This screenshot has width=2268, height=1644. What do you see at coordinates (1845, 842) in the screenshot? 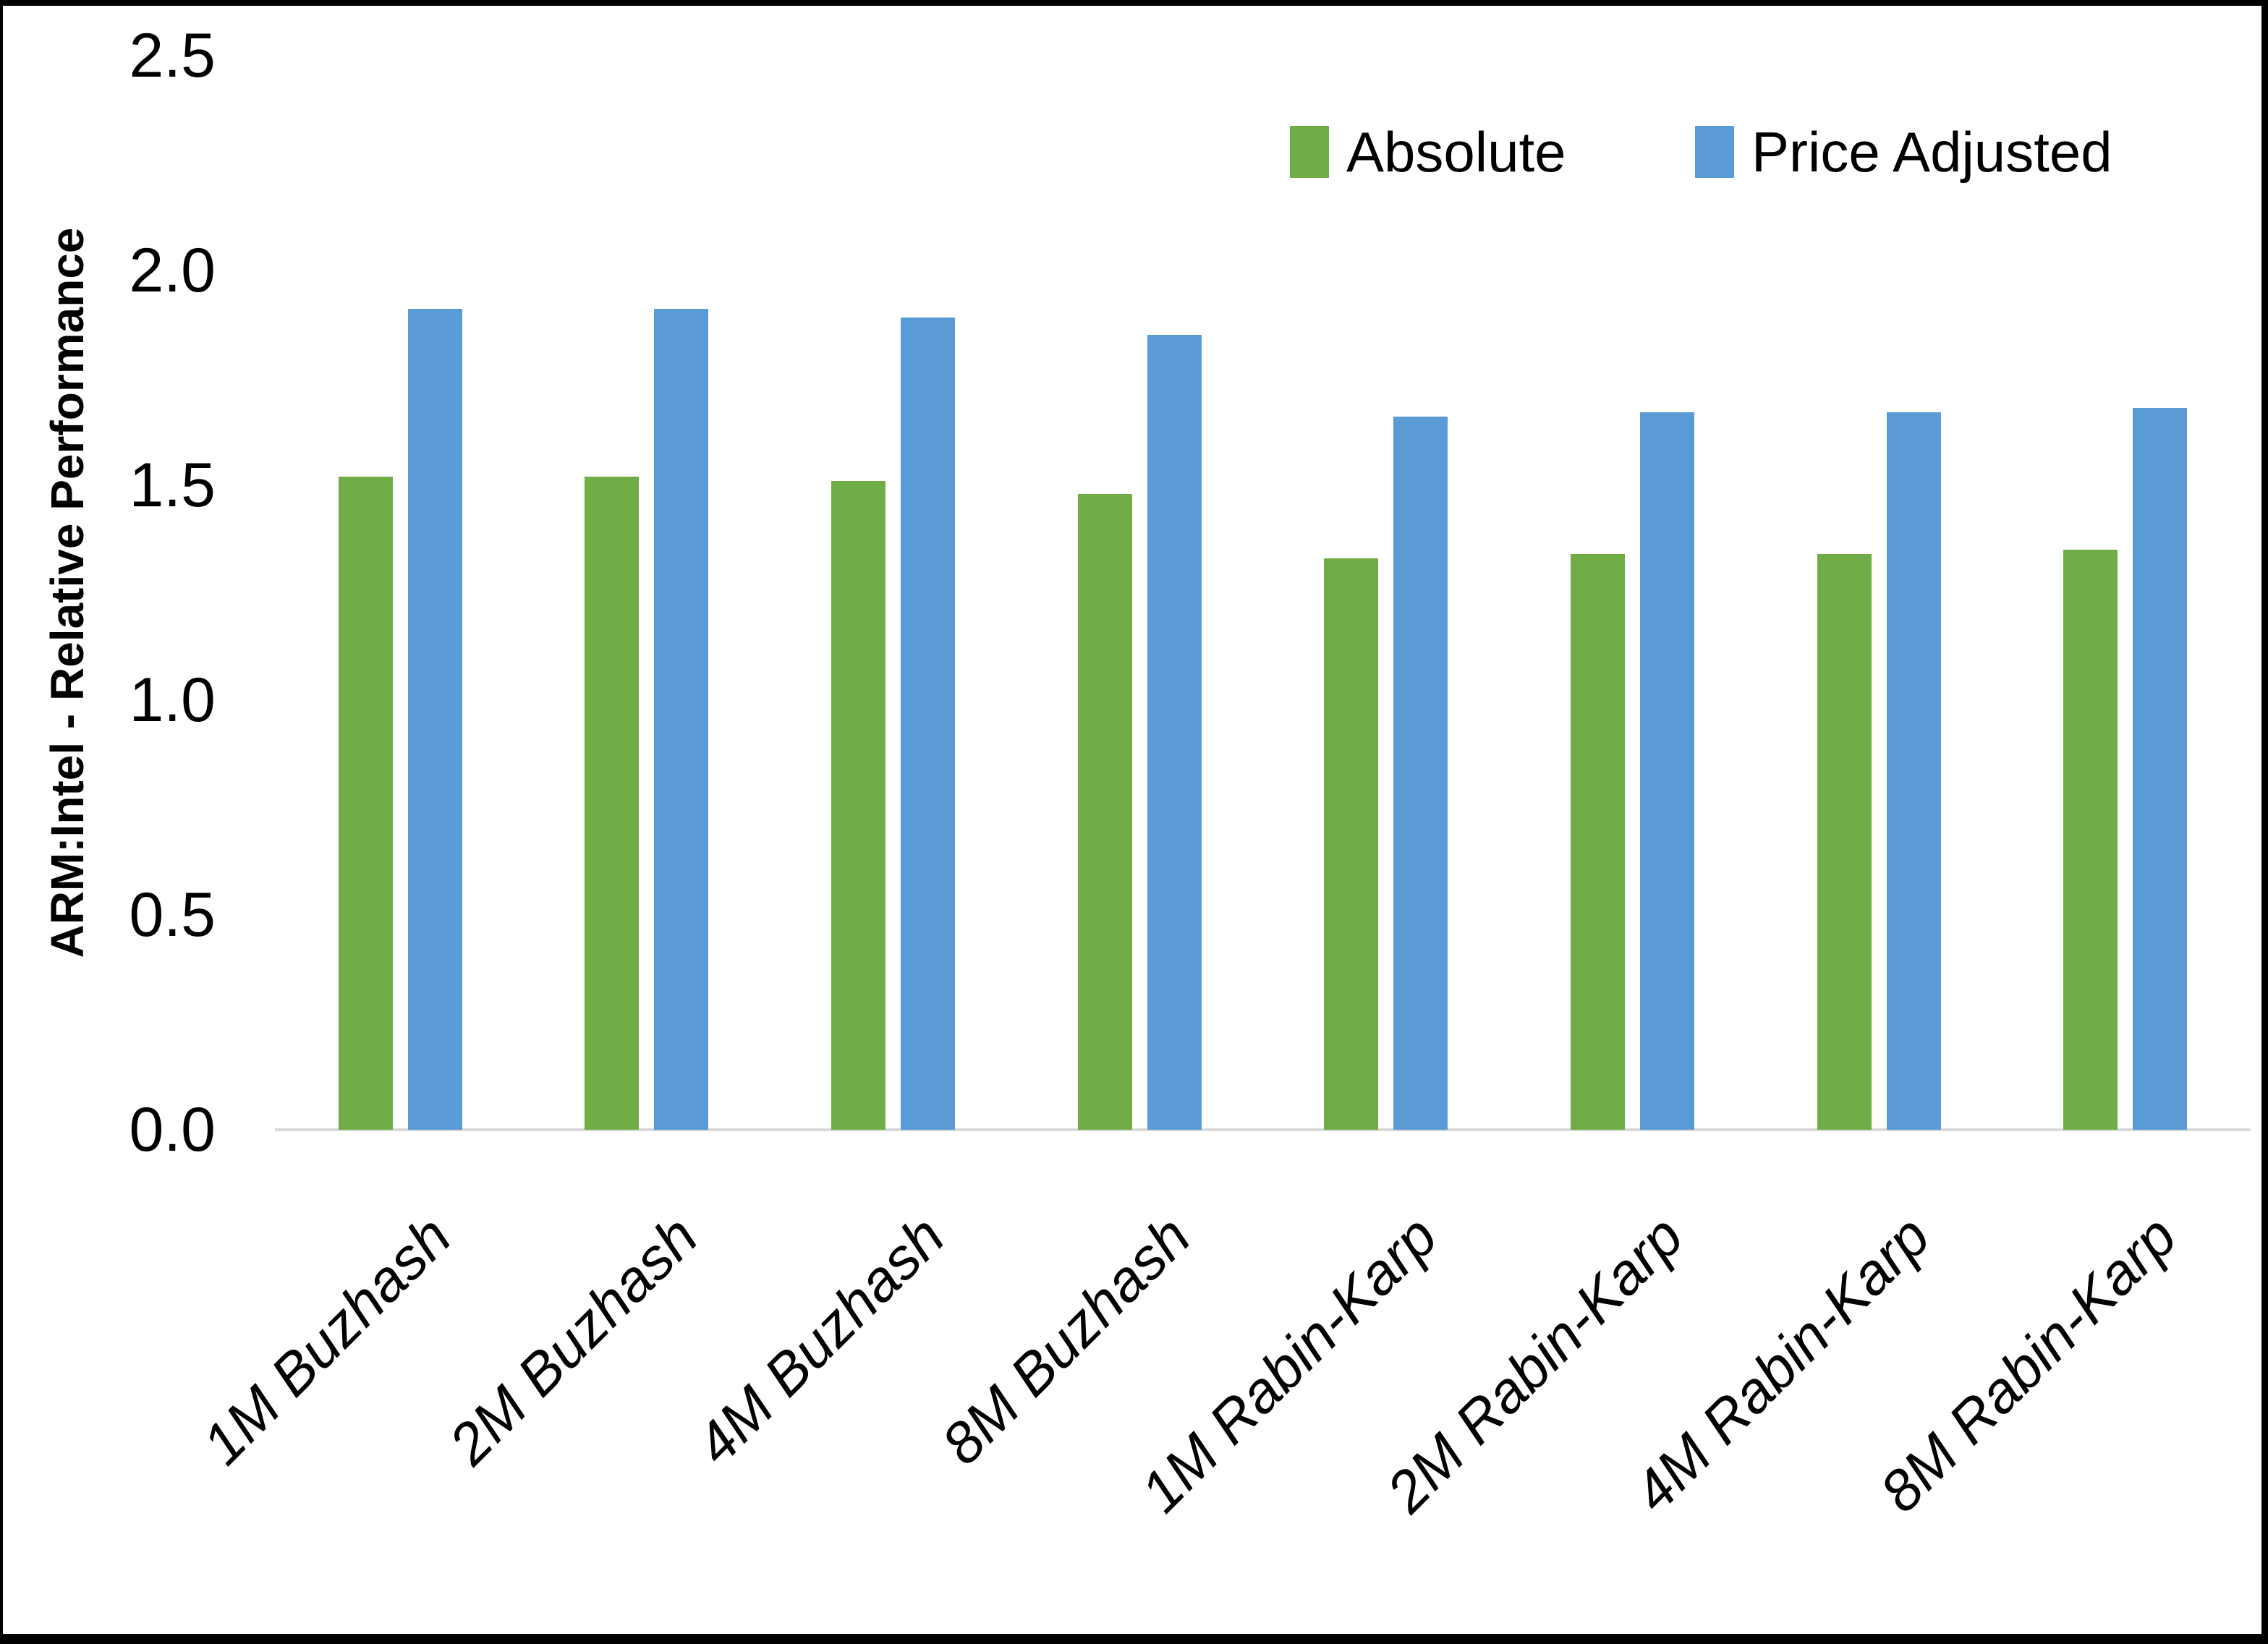
I see `bar-absolute-4m-rabin-karp` at bounding box center [1845, 842].